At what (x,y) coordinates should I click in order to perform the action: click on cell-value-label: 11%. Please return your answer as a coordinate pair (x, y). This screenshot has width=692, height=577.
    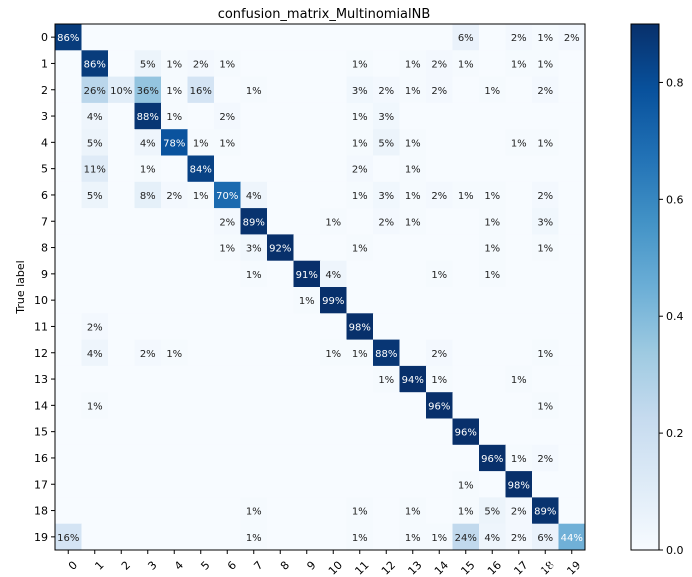
    Looking at the image, I should click on (95, 170).